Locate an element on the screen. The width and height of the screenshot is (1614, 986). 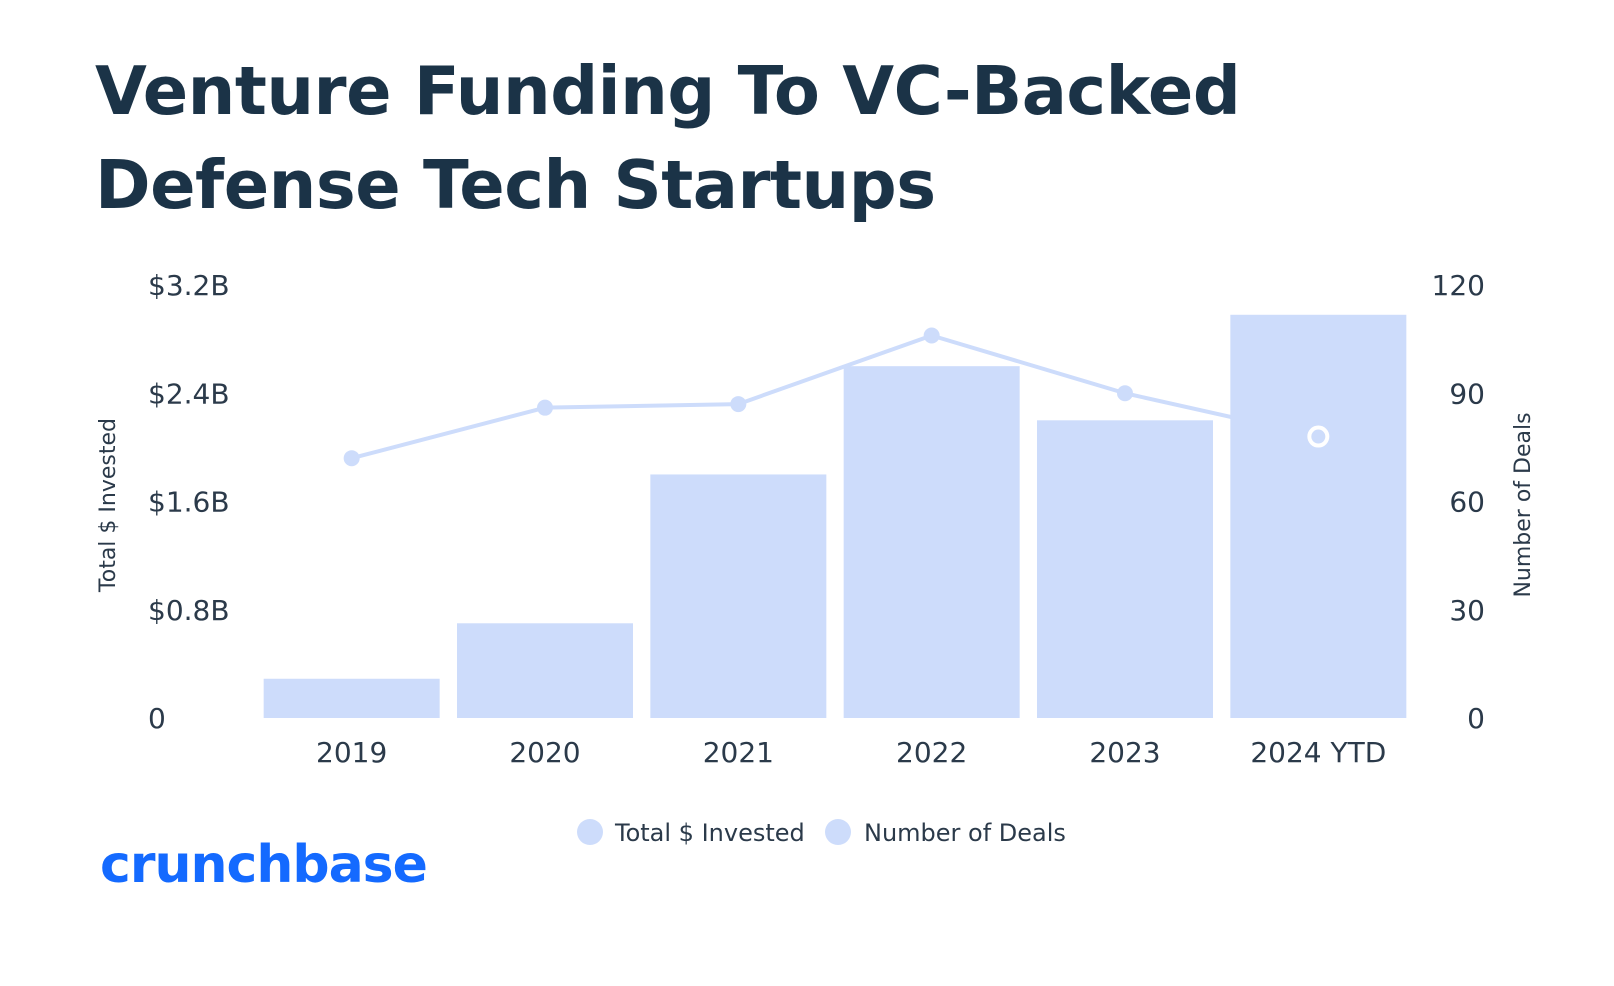
left-tick-label: $2.4B is located at coordinates (189, 393).